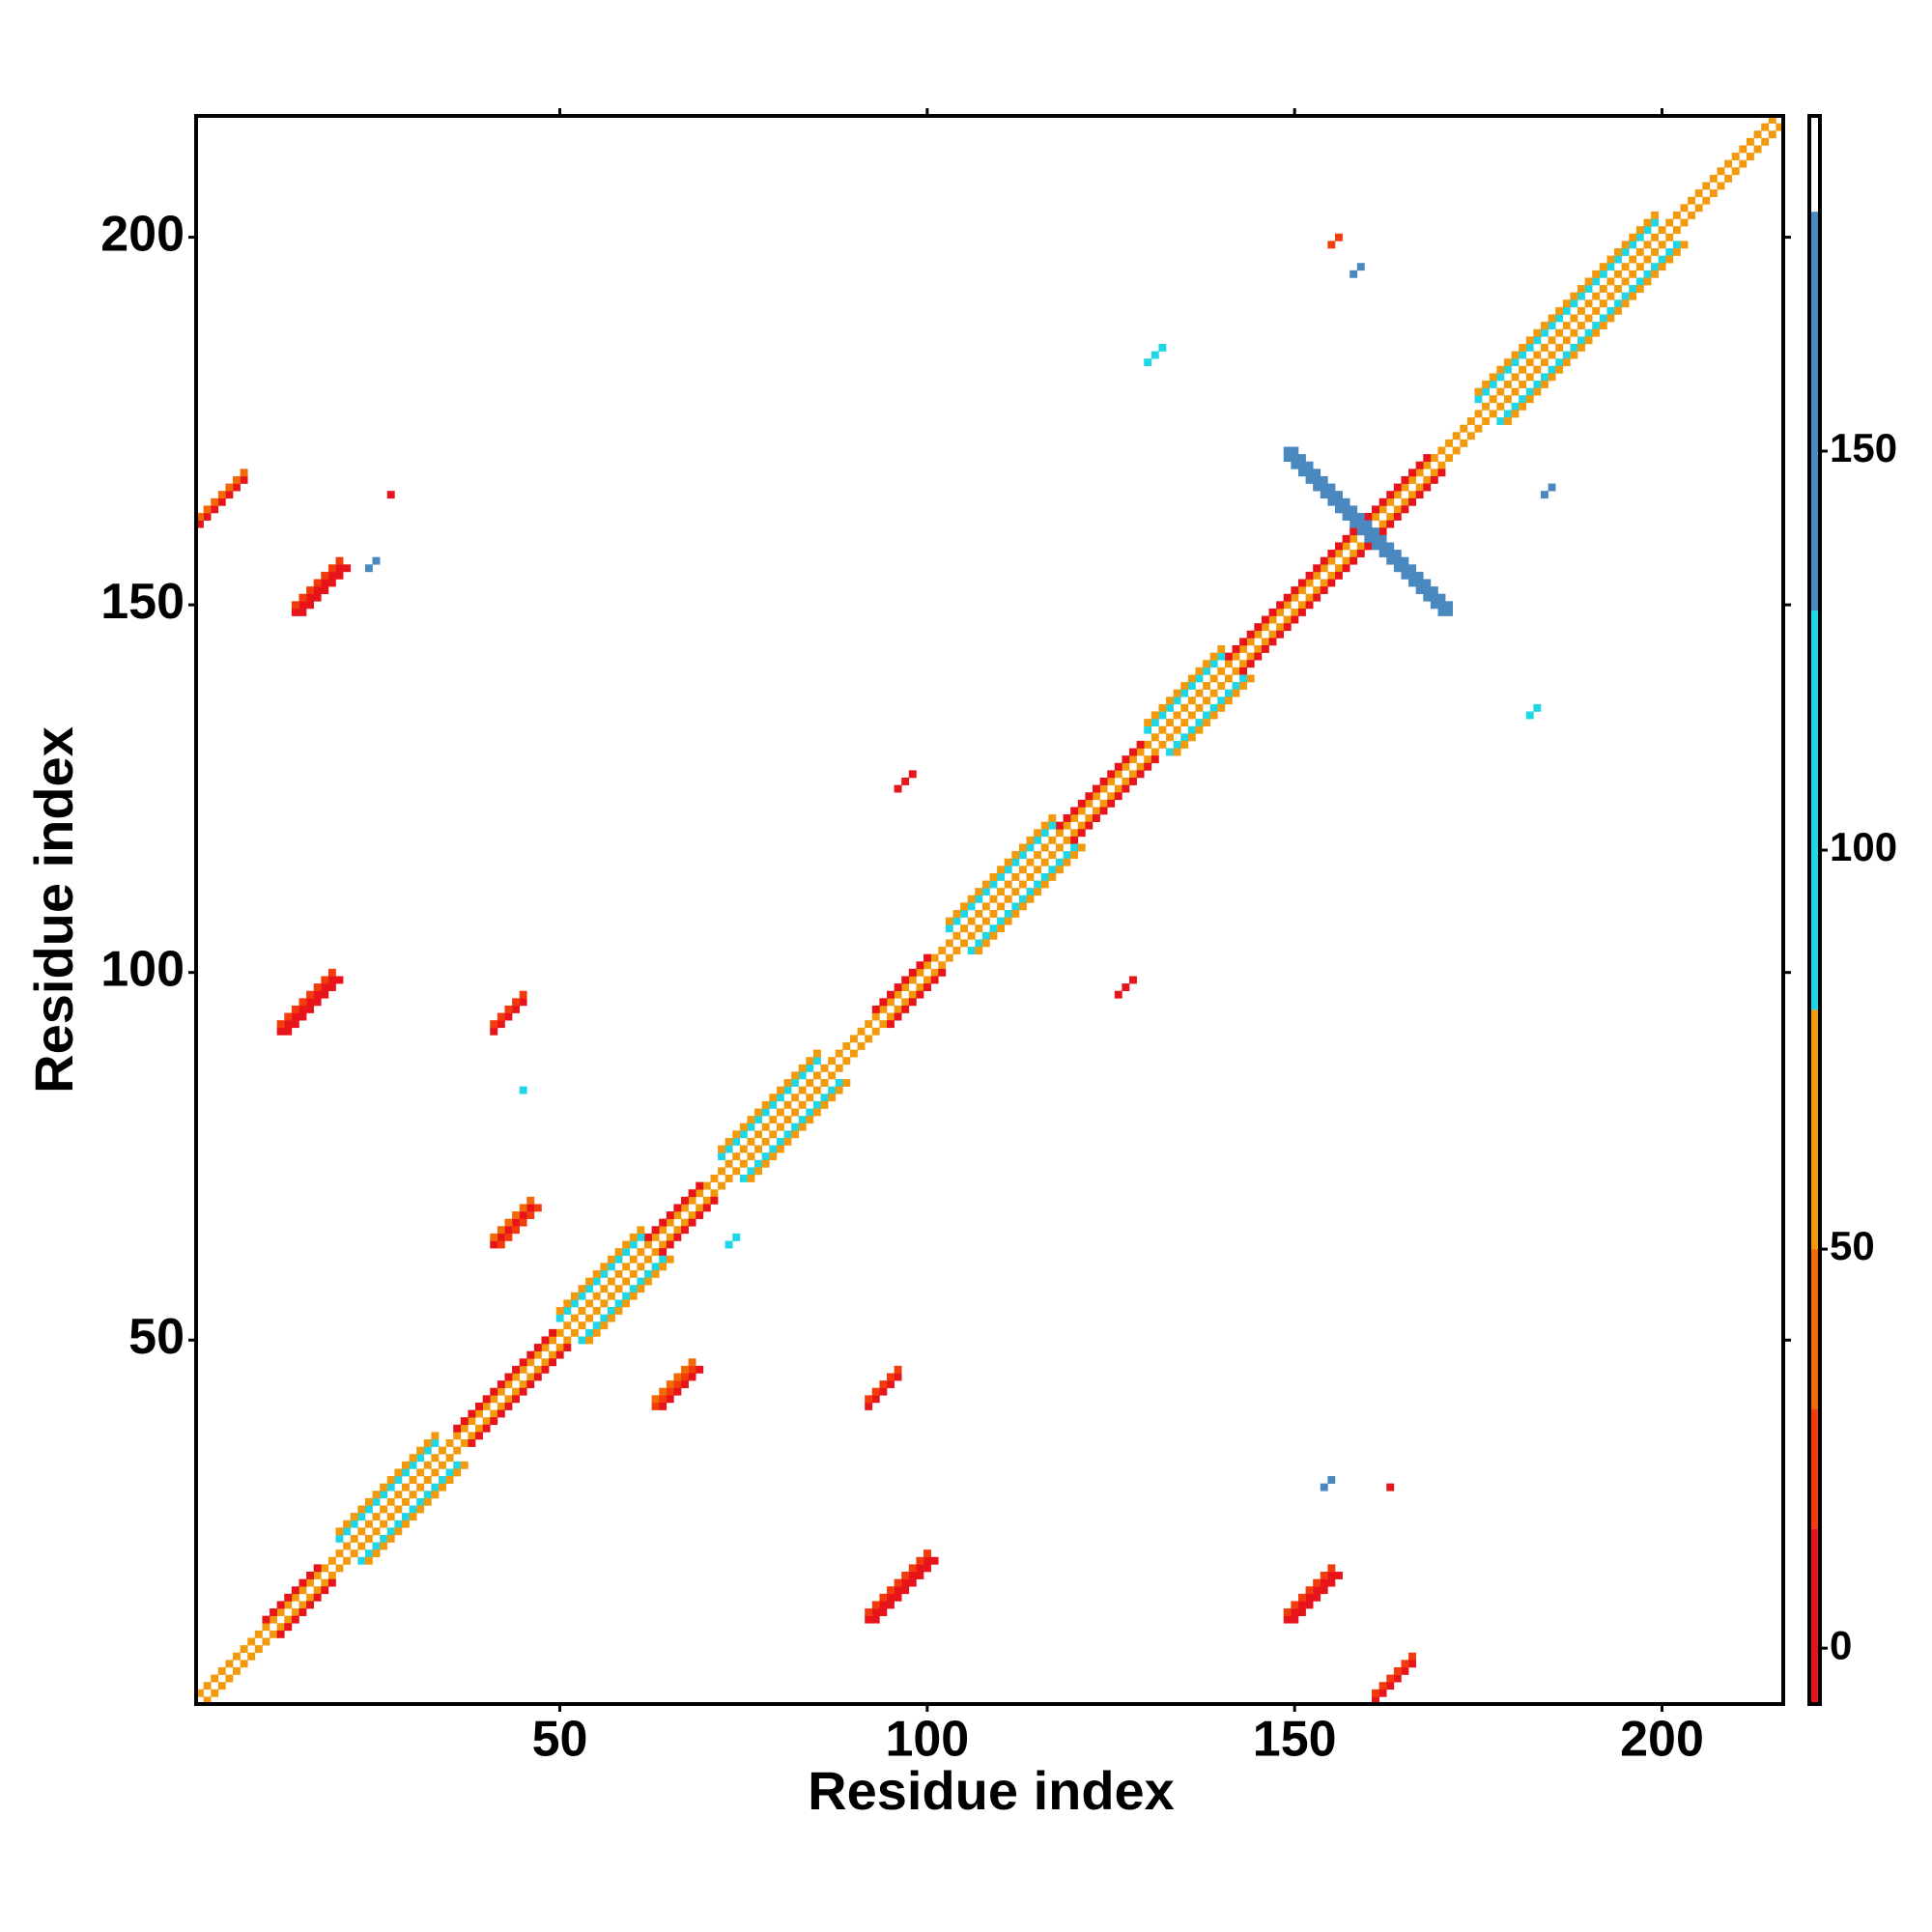 Image resolution: width=1932 pixels, height=1932 pixels. I want to click on colorbar-bin, so click(1814, 411).